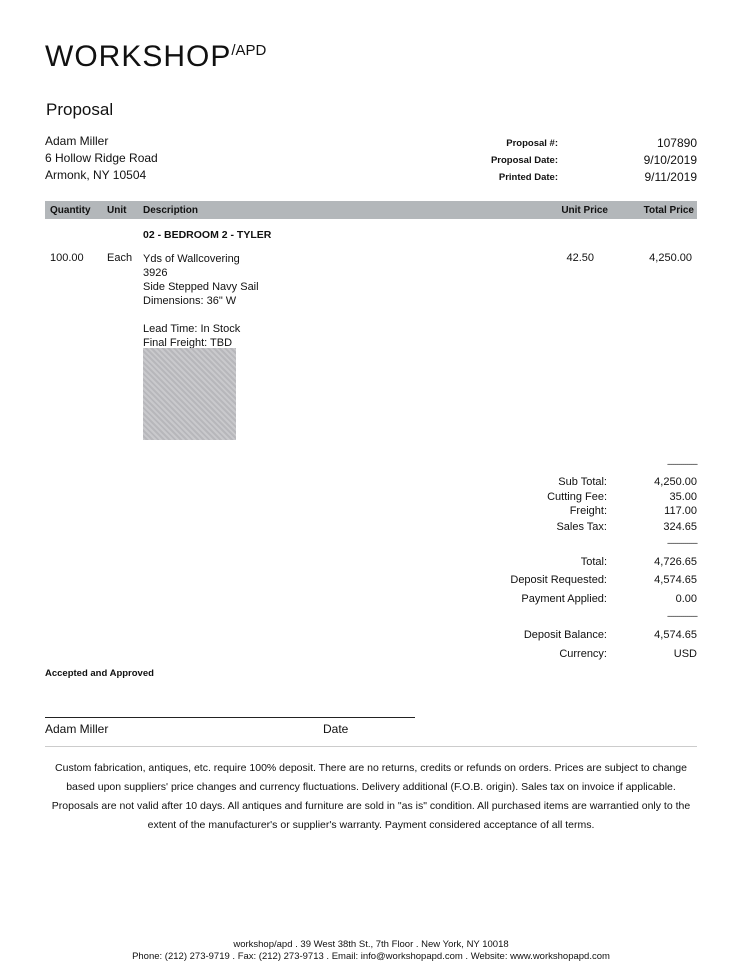 The height and width of the screenshot is (978, 742). What do you see at coordinates (670, 258) in the screenshot?
I see `item-total-price: 4,250.00` at bounding box center [670, 258].